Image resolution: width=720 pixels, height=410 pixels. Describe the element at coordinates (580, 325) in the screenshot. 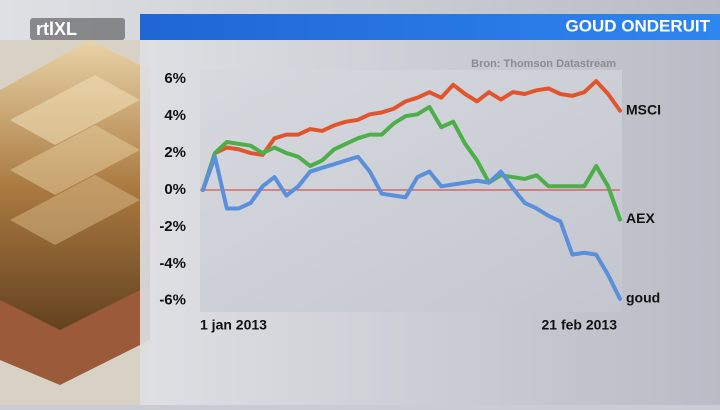

I see `x-tick-label: 21 feb 2013` at that location.